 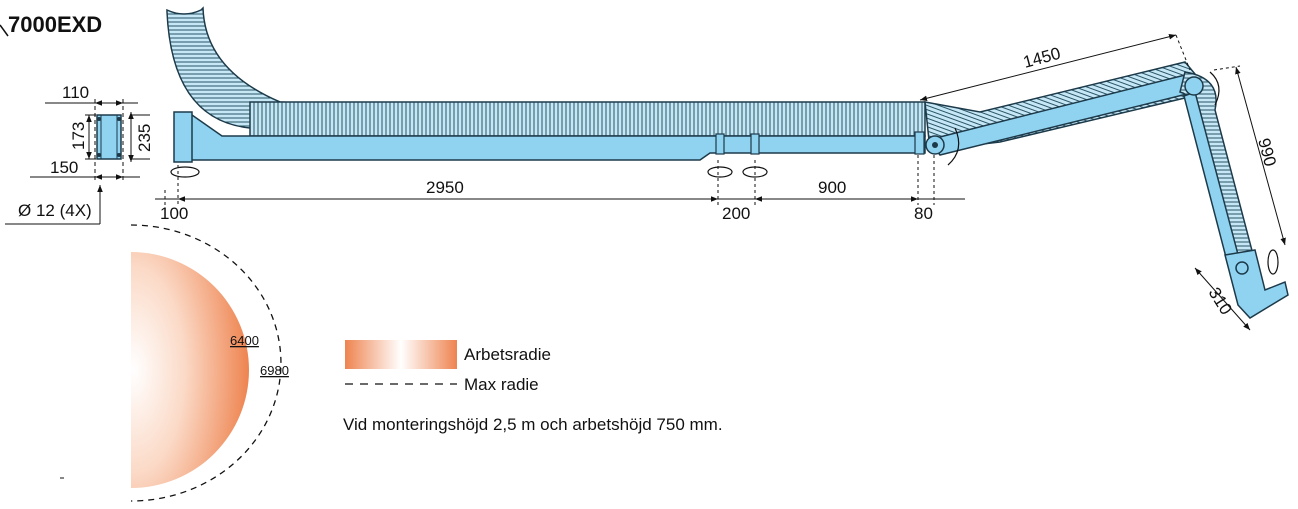 What do you see at coordinates (274, 370) in the screenshot?
I see `max-radius-label: 6980` at bounding box center [274, 370].